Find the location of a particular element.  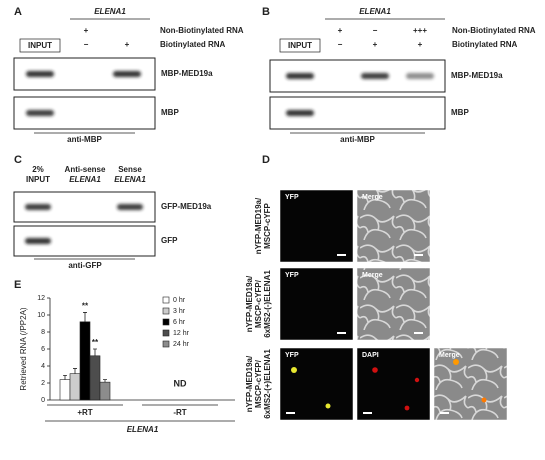

antibody-label: anti-GFP is located at coordinates (85, 265).